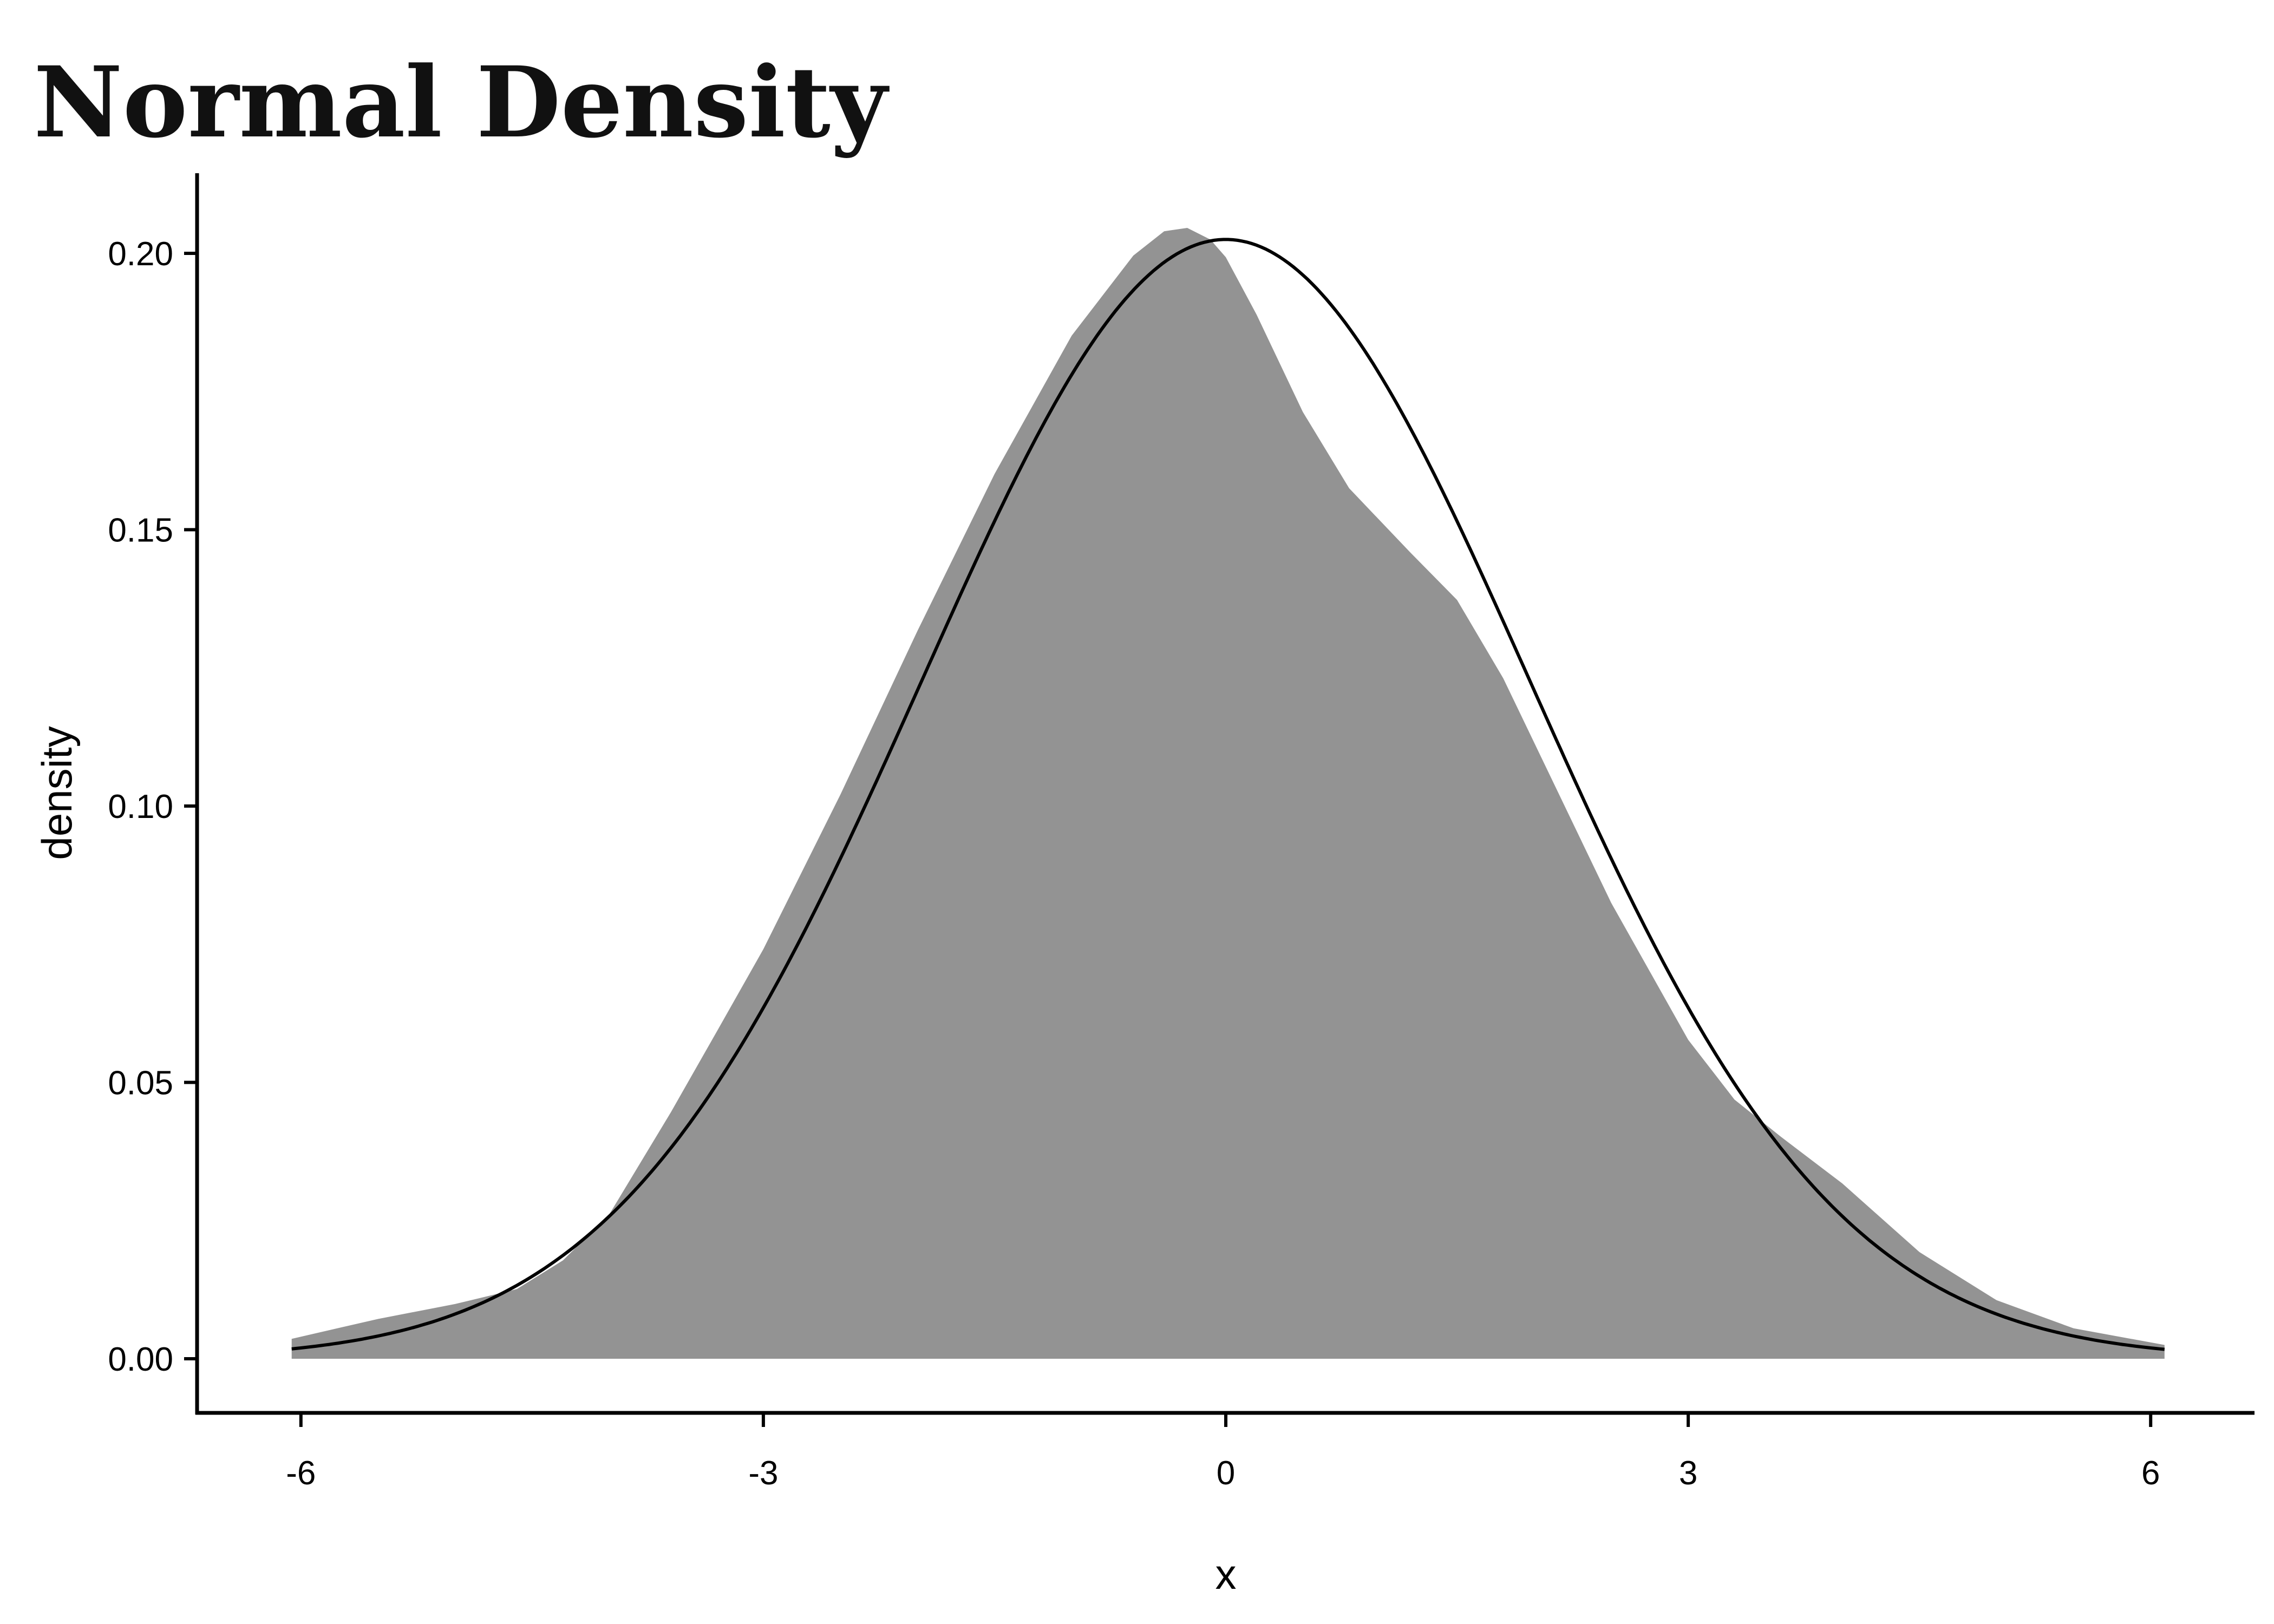 Image resolution: width=2274 pixels, height=1624 pixels. I want to click on y-ticks: 0.00 0.05 0.10 0.15 0.20, so click(153, 807).